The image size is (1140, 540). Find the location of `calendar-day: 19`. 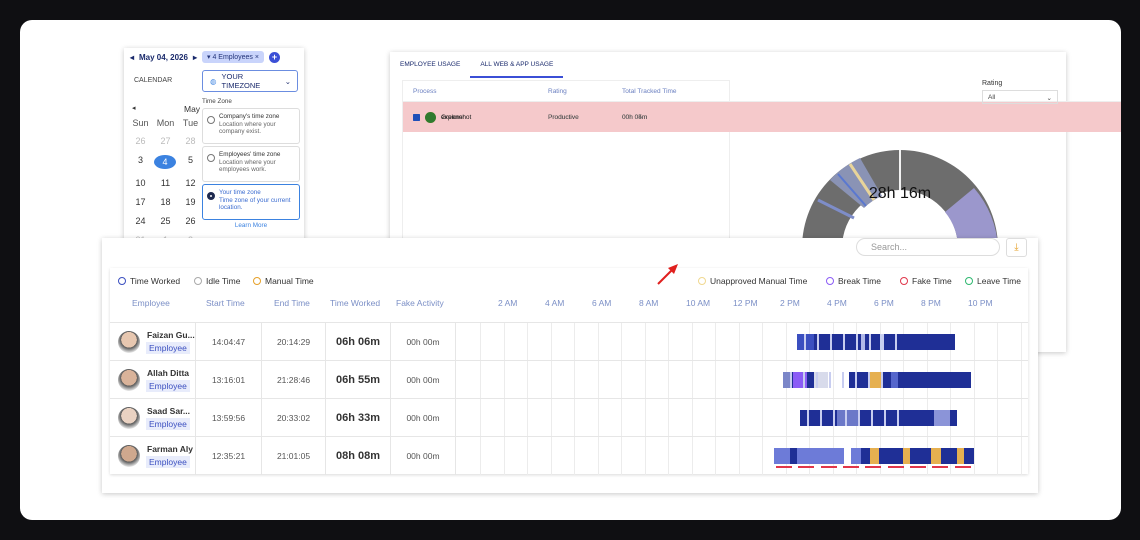

calendar-day: 19 is located at coordinates (190, 202).